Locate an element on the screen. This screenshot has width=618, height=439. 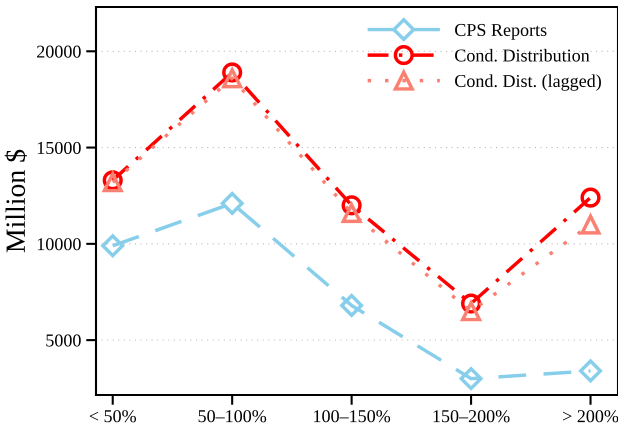
x-tick-label: 150–200% is located at coordinates (472, 416).